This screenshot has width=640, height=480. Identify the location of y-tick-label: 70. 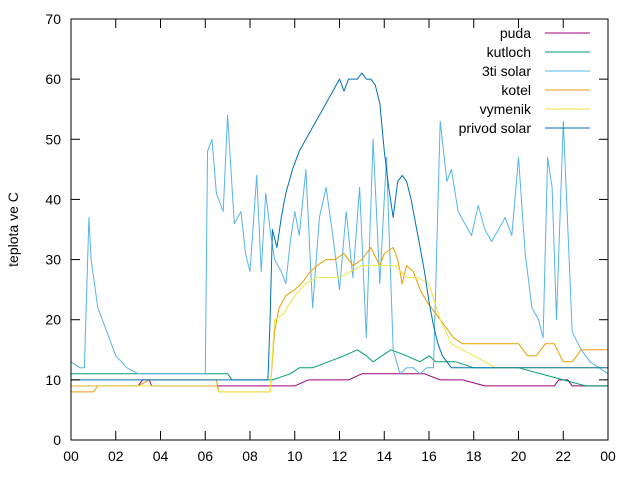
(53, 19).